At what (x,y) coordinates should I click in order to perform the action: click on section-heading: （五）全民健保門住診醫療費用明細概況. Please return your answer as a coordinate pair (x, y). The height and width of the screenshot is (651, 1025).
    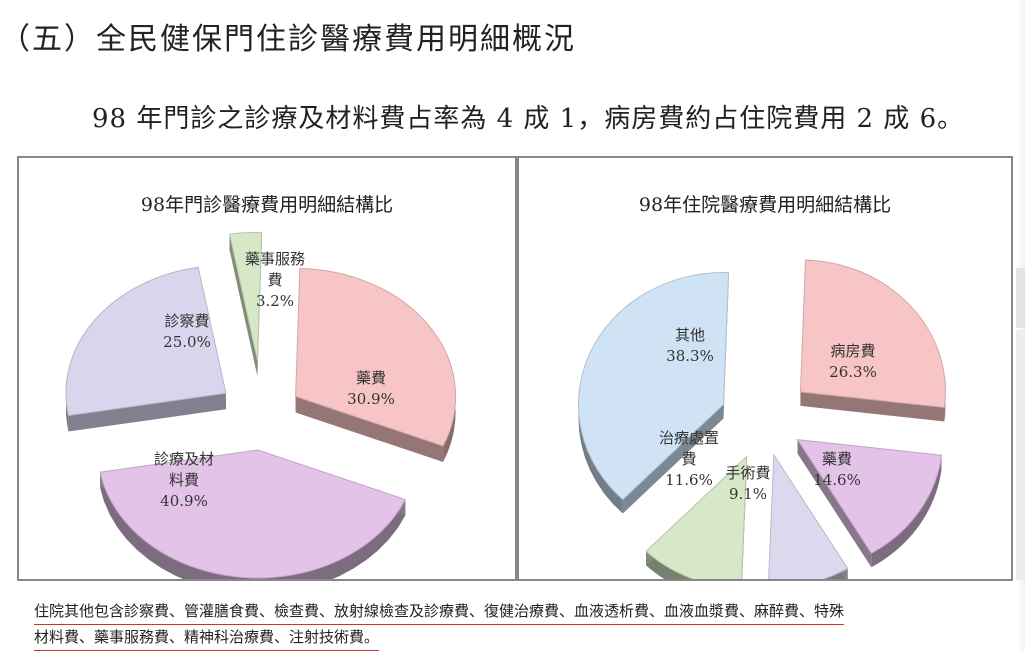
    Looking at the image, I should click on (288, 39).